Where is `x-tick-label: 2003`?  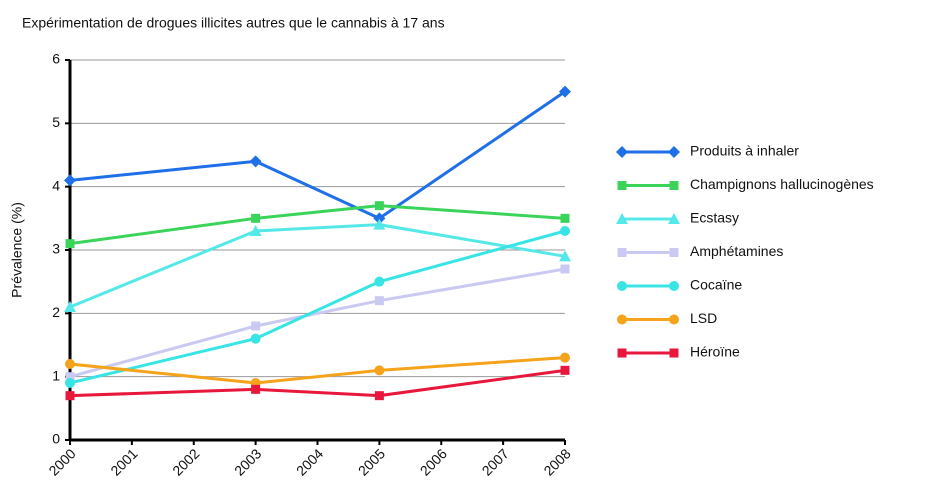 x-tick-label: 2003 is located at coordinates (247, 461).